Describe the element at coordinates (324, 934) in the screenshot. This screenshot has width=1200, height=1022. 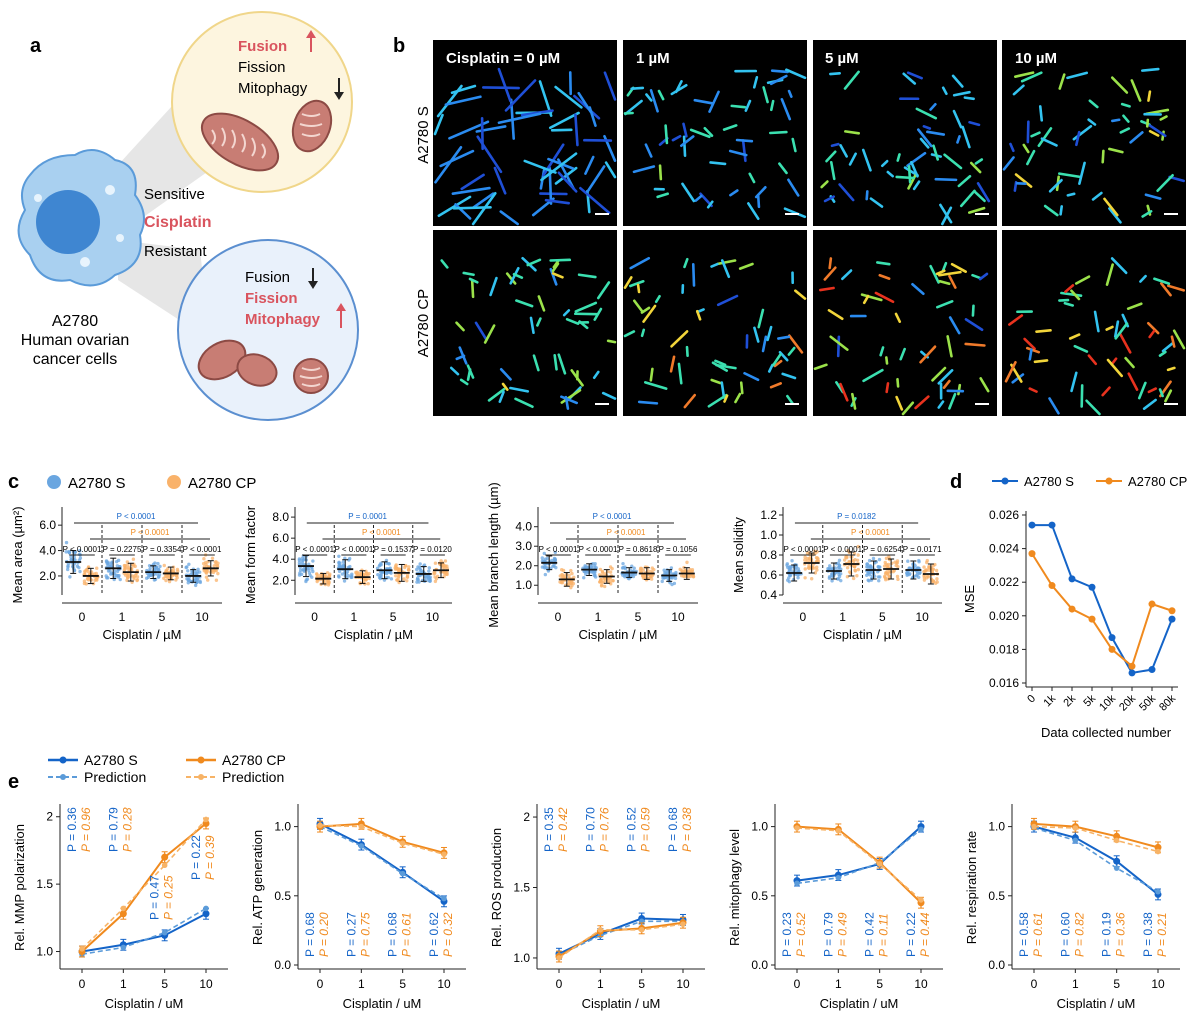
I see `p-value-cp: P = 0.20` at that location.